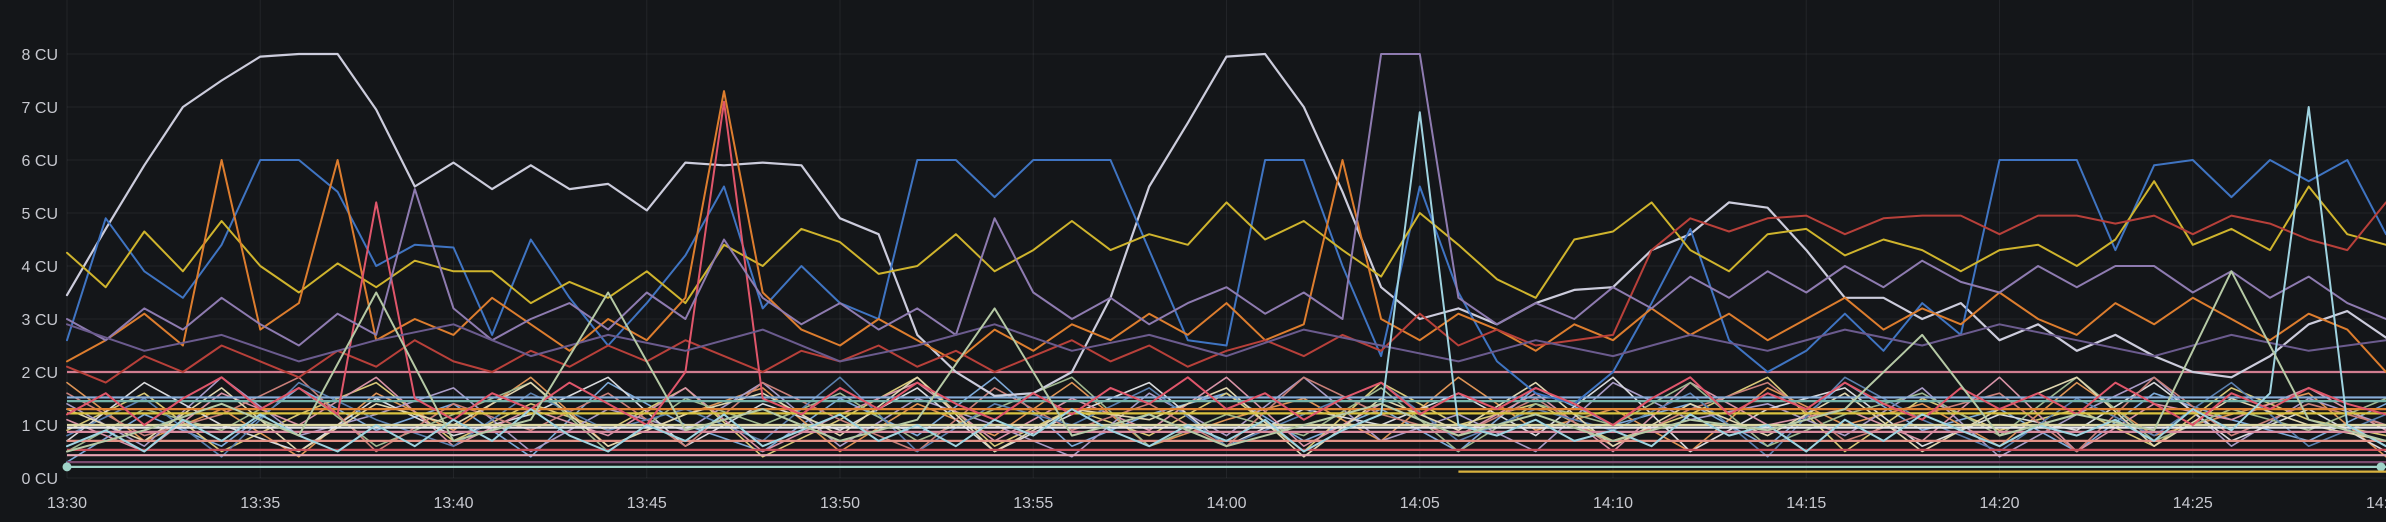  Describe the element at coordinates (40, 373) in the screenshot. I see `y-axis-tick-label: 2 CU` at that location.